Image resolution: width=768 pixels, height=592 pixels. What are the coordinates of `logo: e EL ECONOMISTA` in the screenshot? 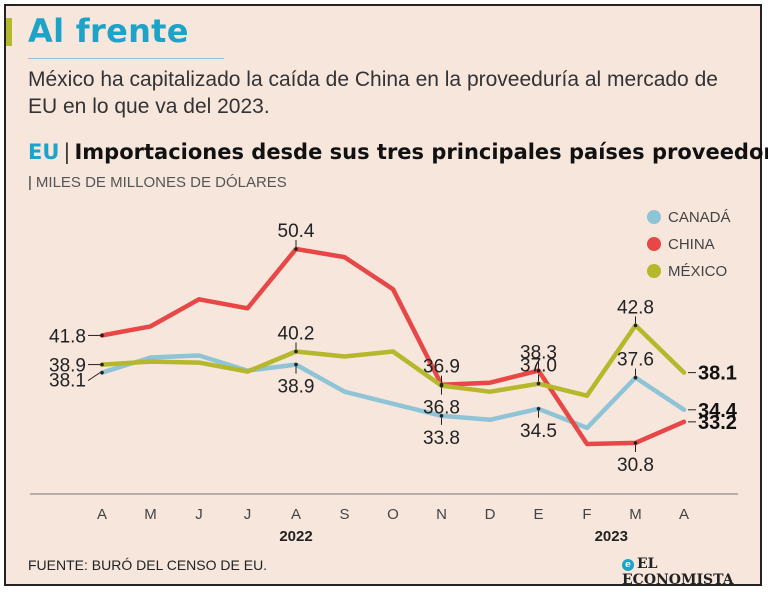 It's located at (695, 572).